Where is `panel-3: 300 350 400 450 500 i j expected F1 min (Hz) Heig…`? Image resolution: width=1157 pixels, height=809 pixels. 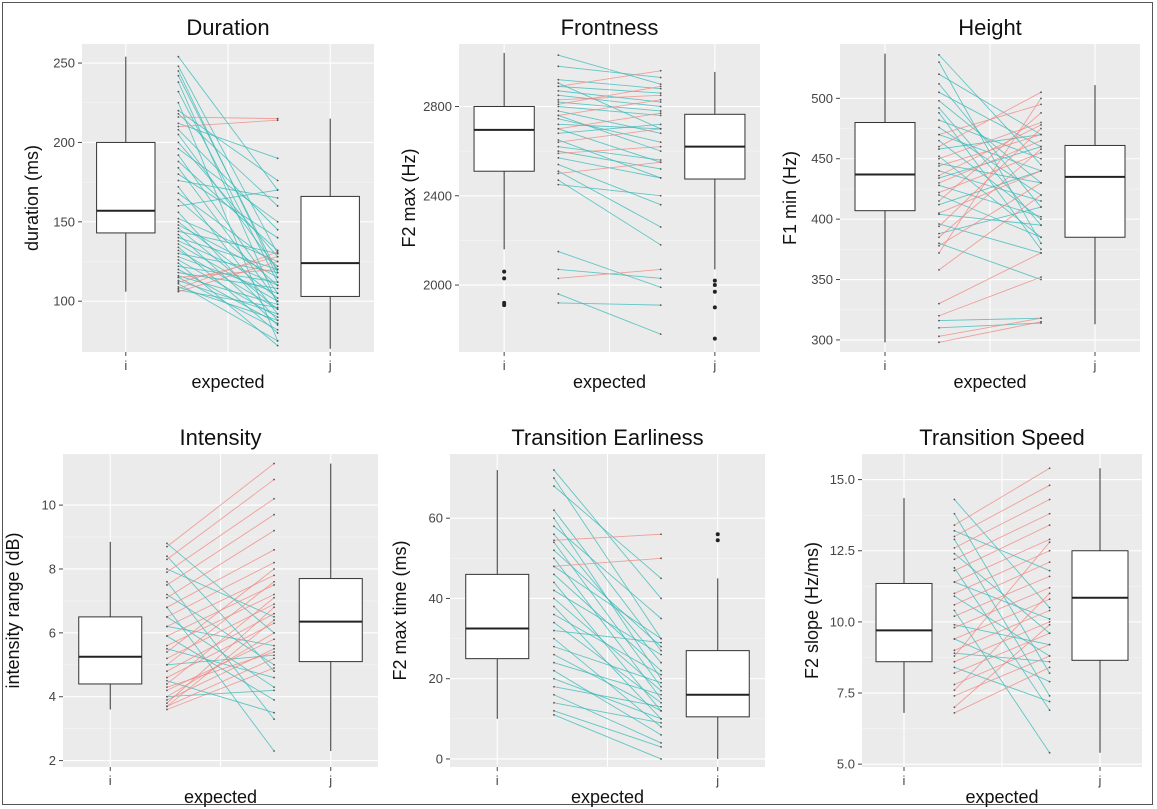
panel-3: 300 350 400 450 500 i j expected F1 min (Hz) Heig… is located at coordinates (960, 203).